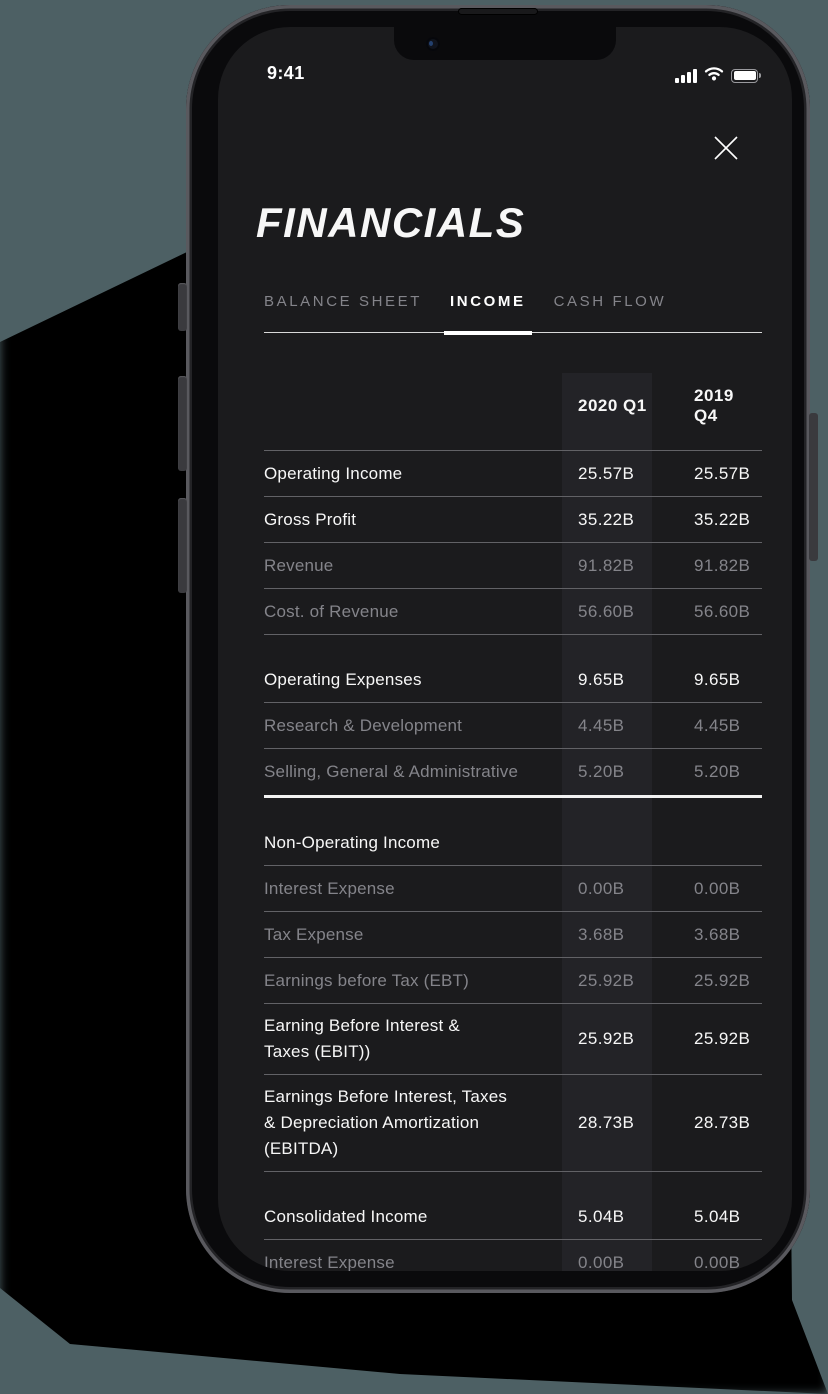  I want to click on row-label: Earnings before Tax (EBT), so click(366, 980).